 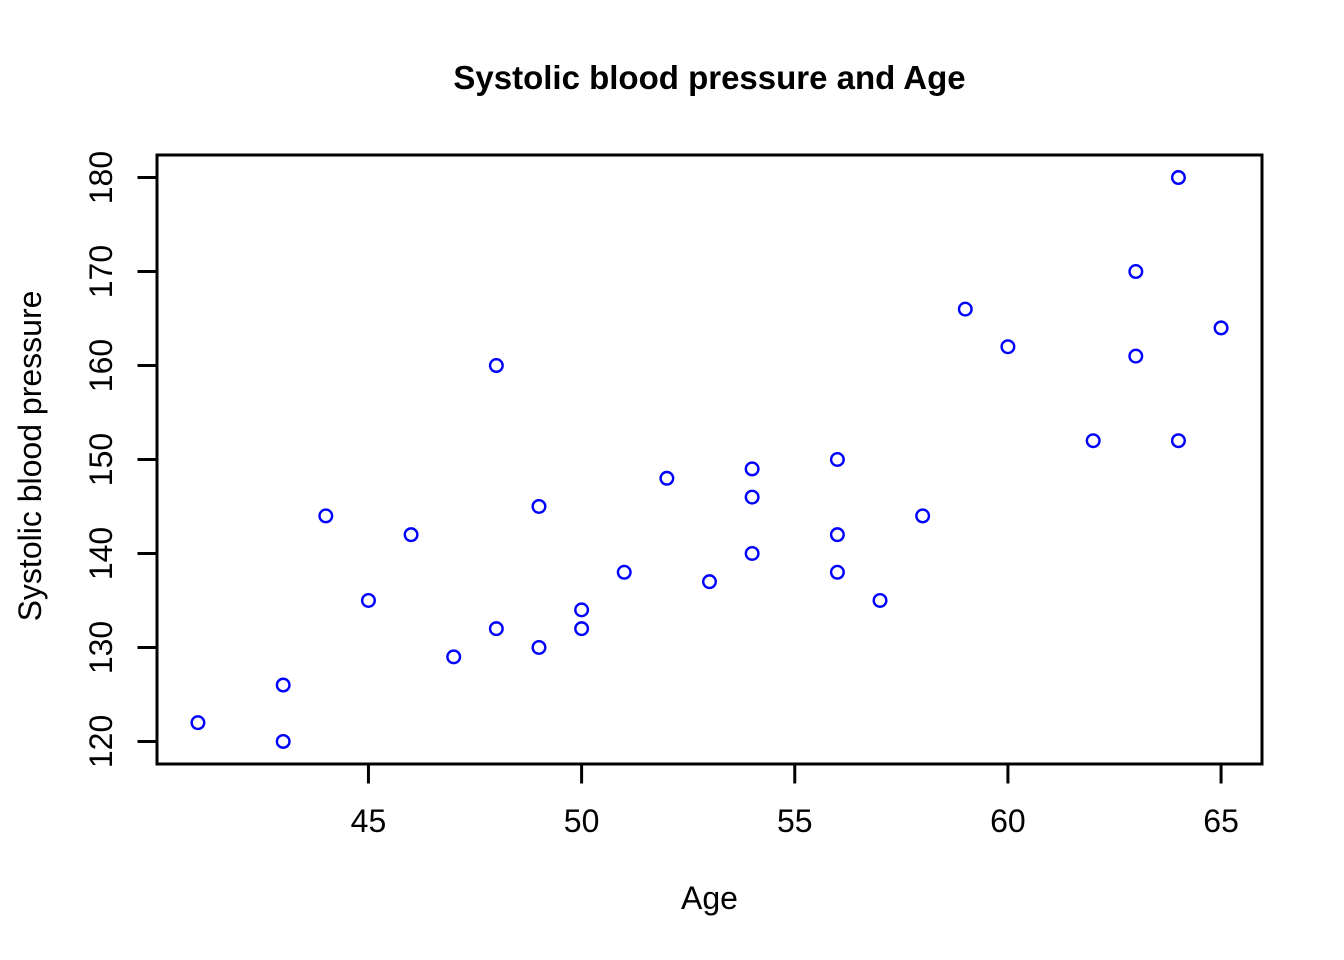 What do you see at coordinates (709, 77) in the screenshot?
I see `chart-title: Systolic blood pressure and Age` at bounding box center [709, 77].